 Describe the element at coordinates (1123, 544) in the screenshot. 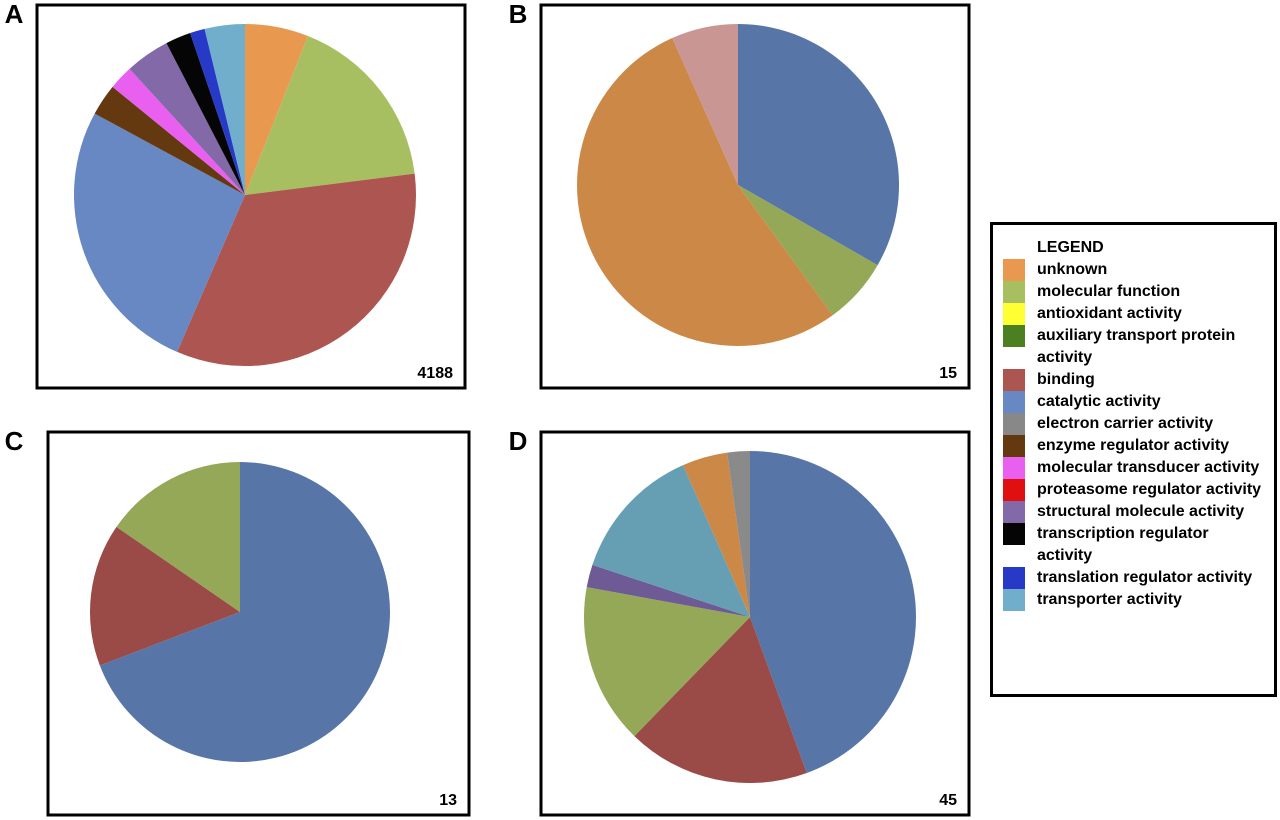

I see `legend-label: transcription regulator activity` at that location.